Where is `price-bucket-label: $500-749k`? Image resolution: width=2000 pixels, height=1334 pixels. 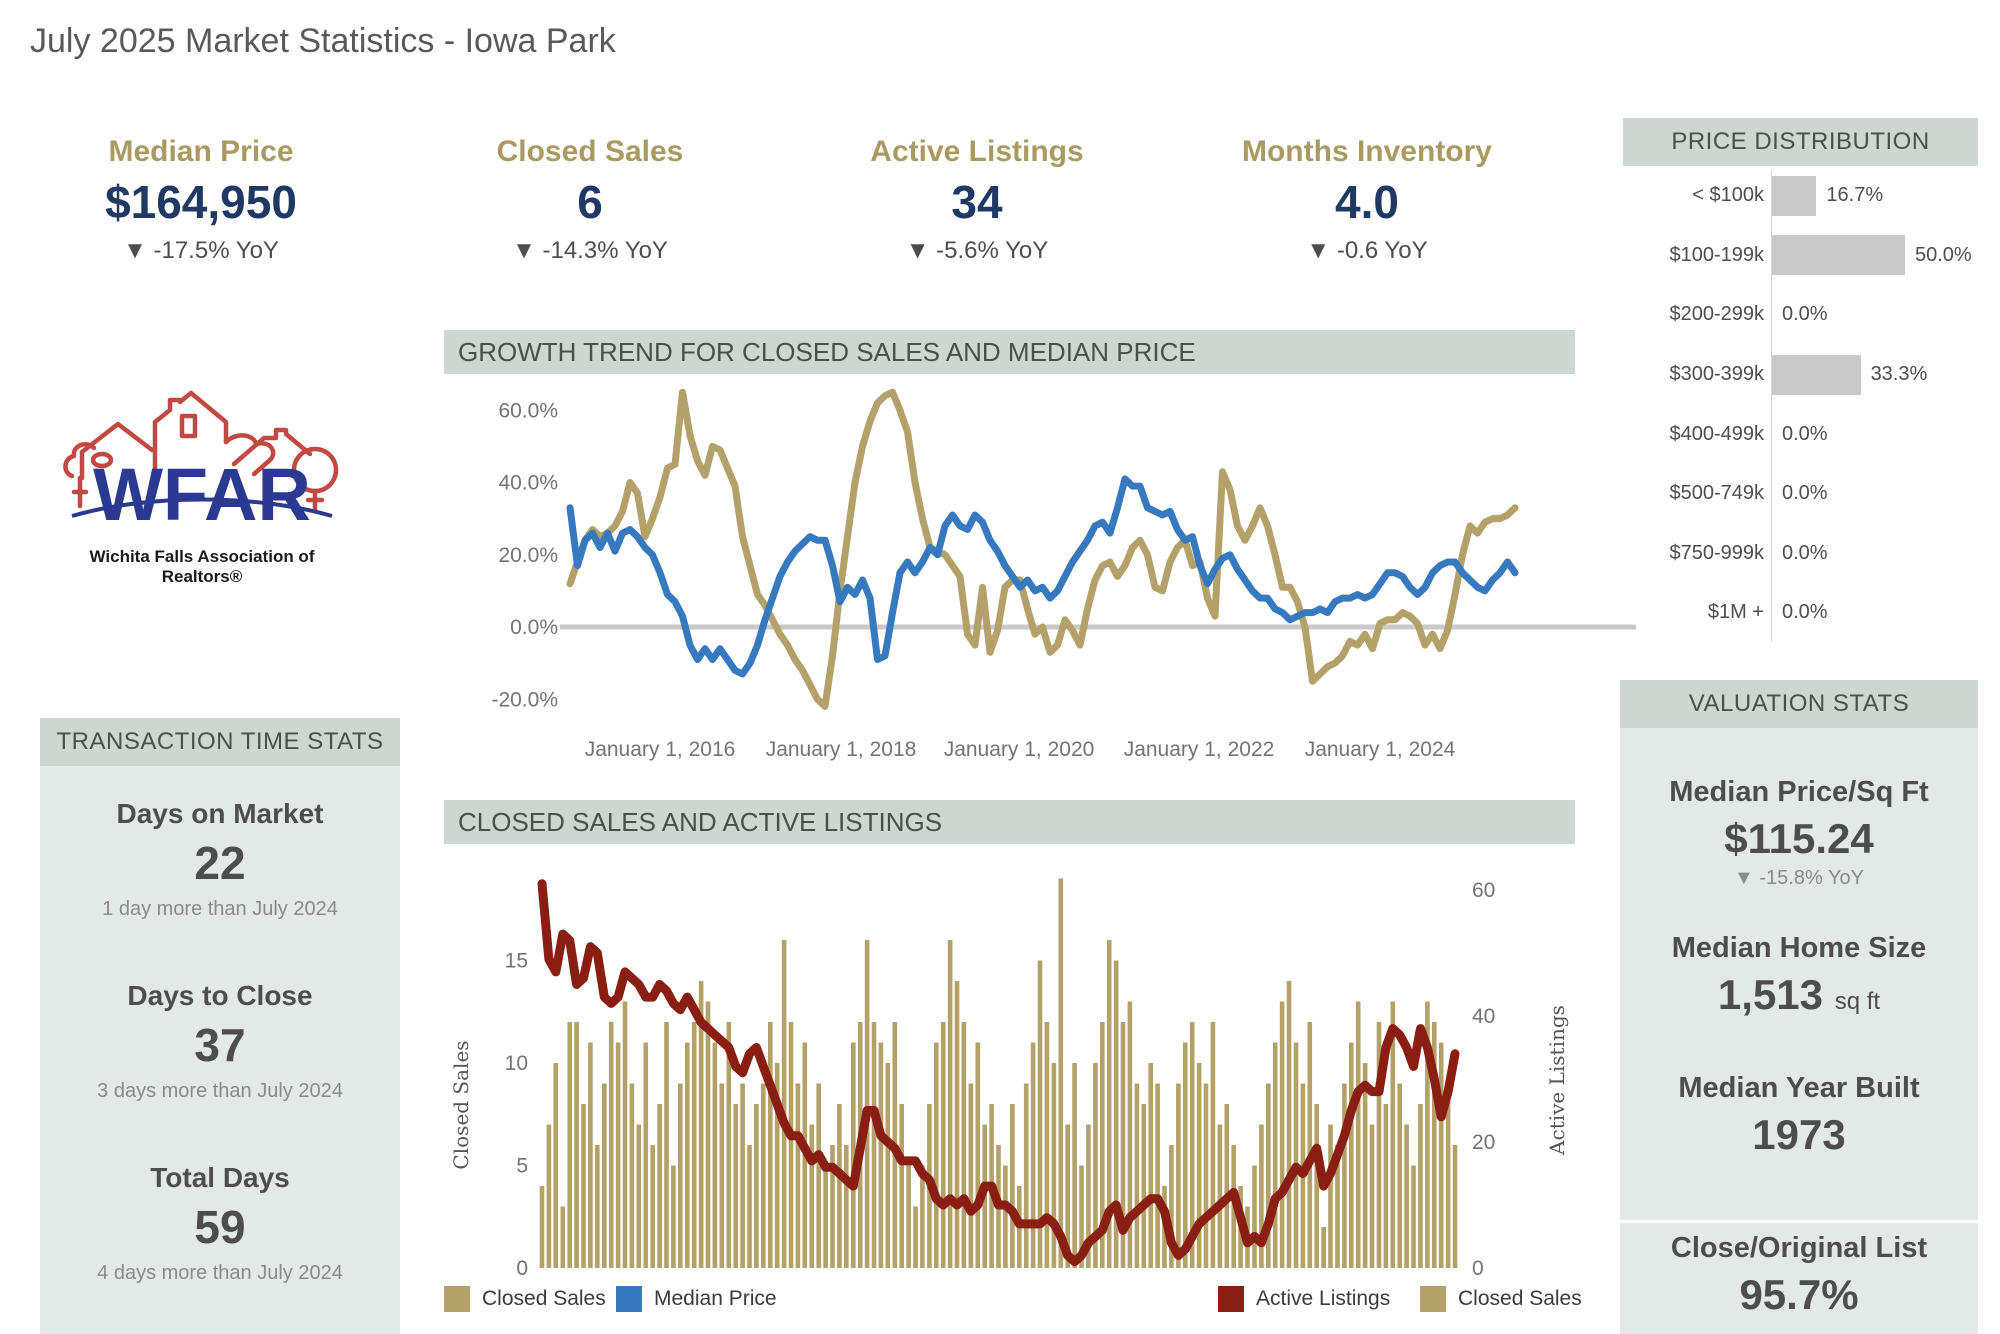
price-bucket-label: $500-749k is located at coordinates (1716, 493).